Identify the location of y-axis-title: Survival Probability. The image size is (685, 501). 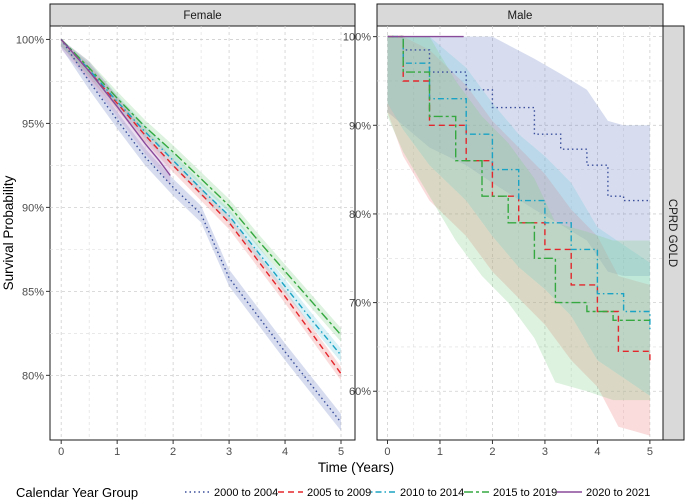
(8, 232).